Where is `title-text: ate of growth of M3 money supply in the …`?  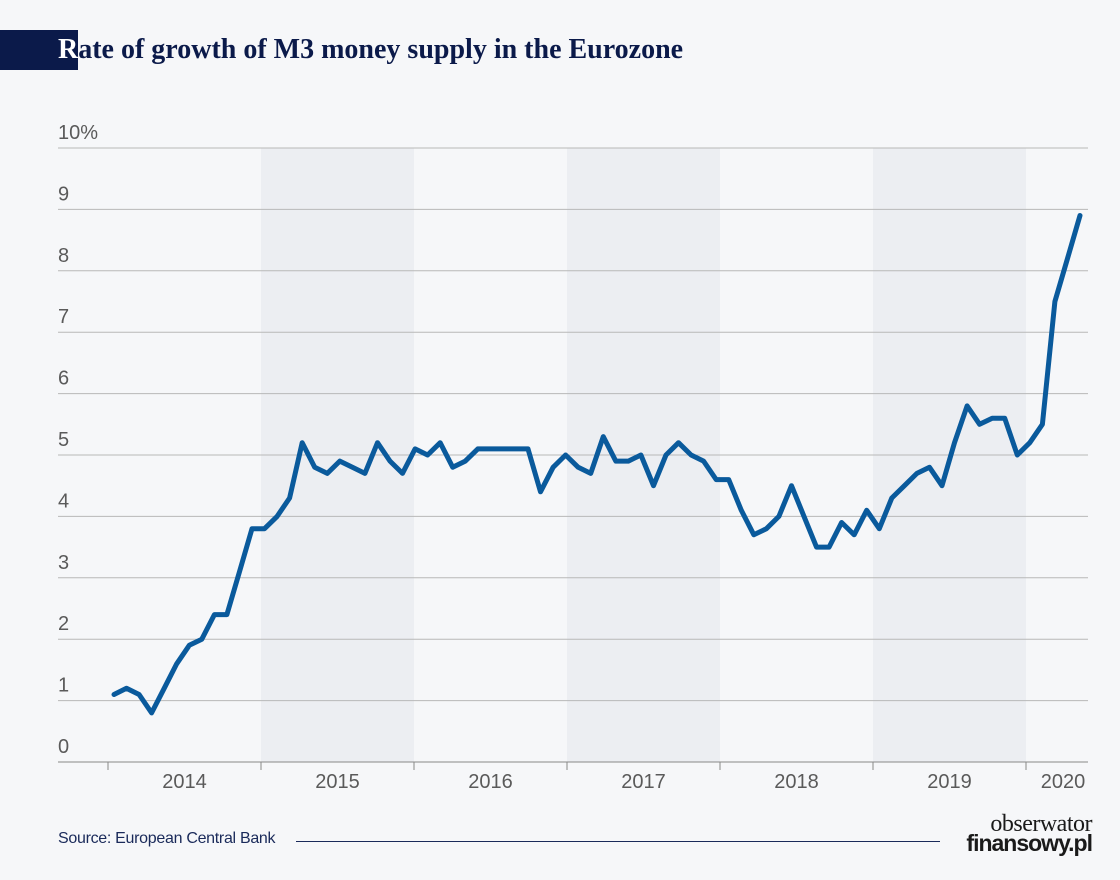
title-text: ate of growth of M3 money supply in the … is located at coordinates (381, 49).